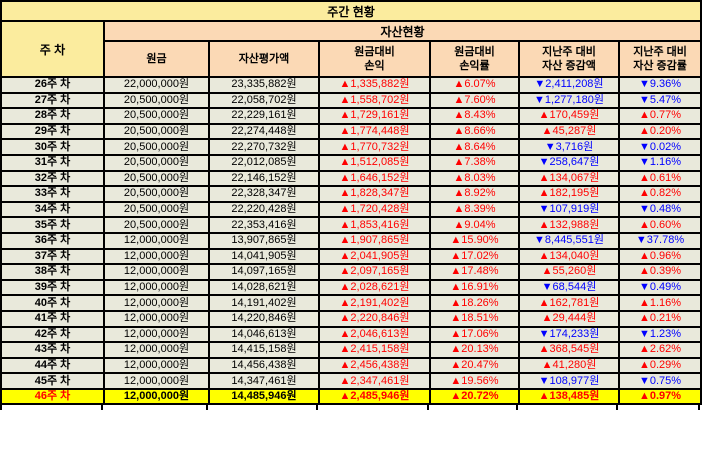  Describe the element at coordinates (569, 318) in the screenshot. I see `change-cell: ▲29,444원` at that location.